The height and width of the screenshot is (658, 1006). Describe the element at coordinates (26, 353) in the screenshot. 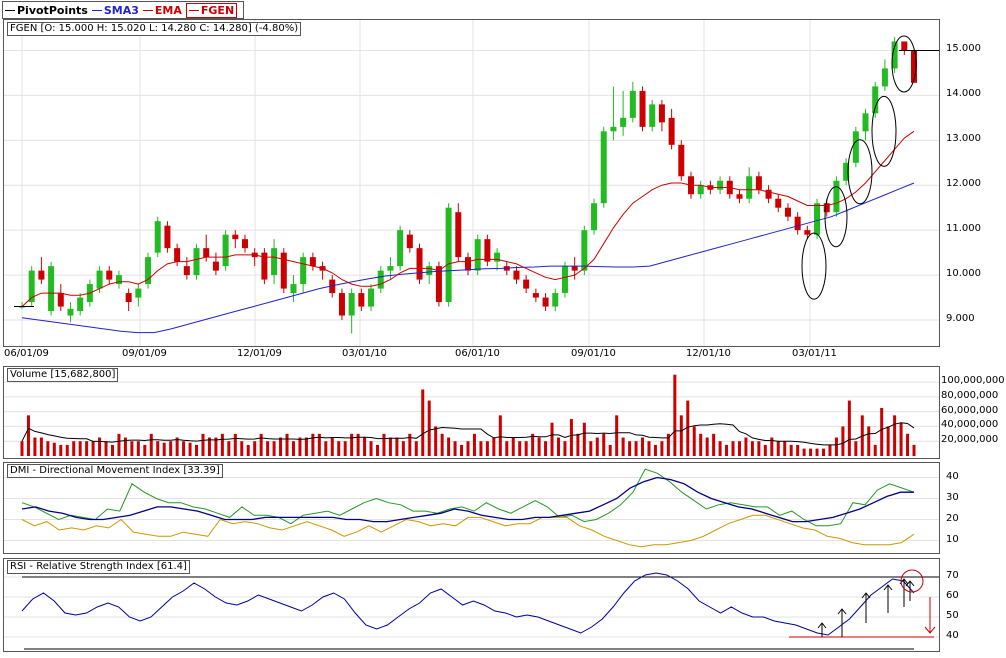

I see `price-x-tick-label: 06/01/09` at that location.